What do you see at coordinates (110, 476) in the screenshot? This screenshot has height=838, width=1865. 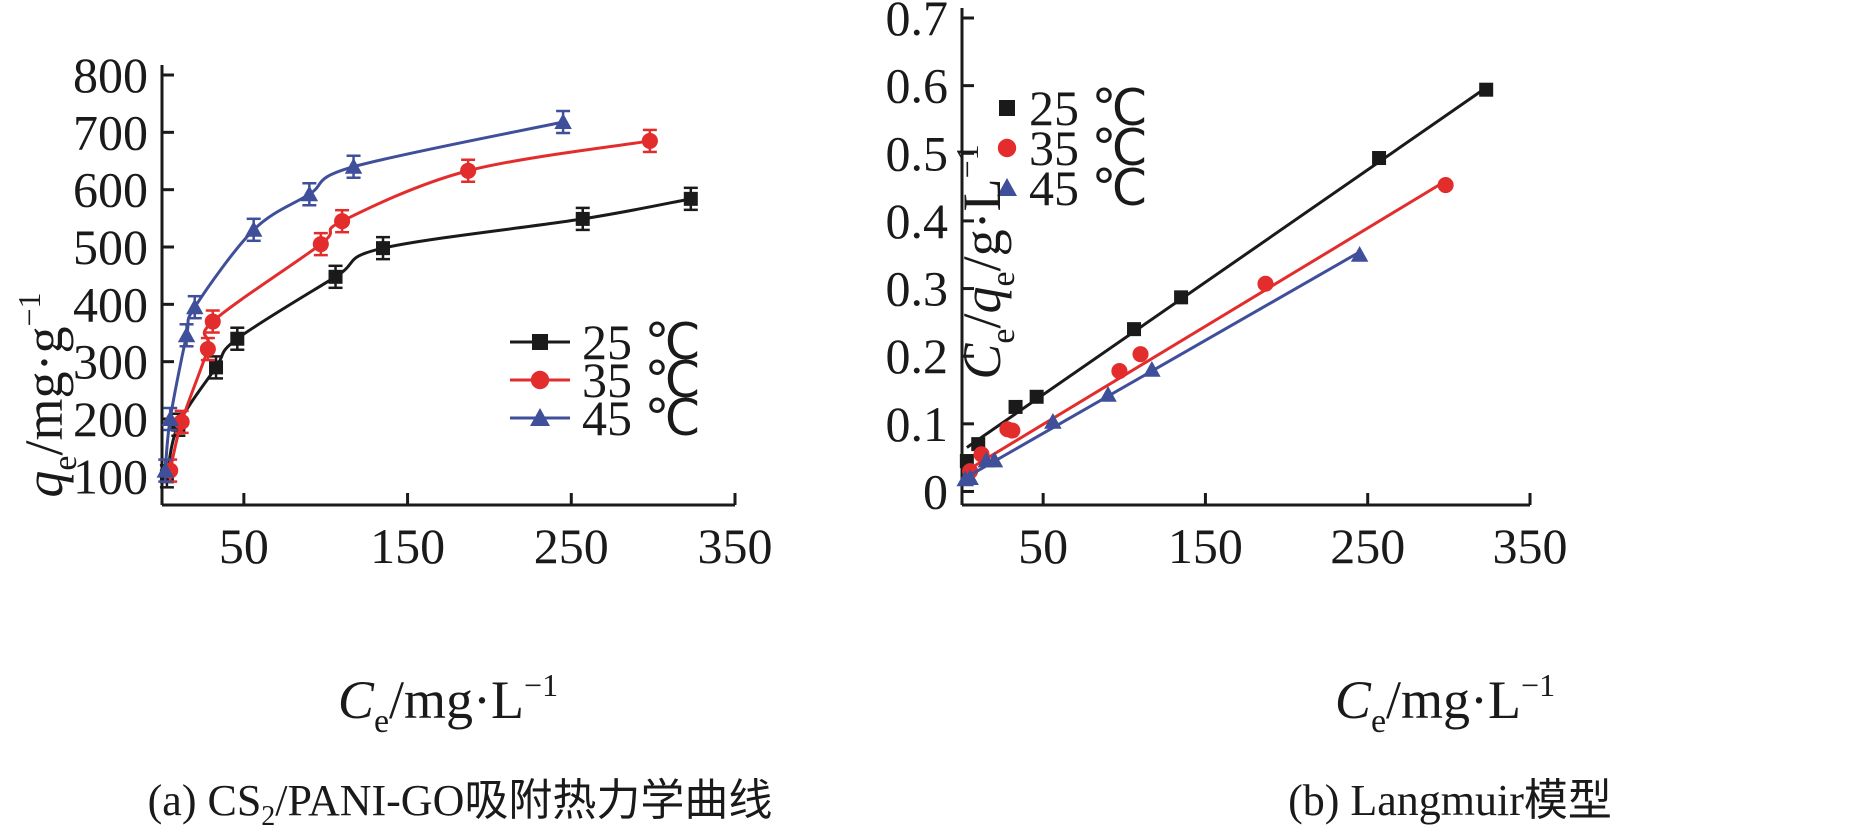 I see `y-tick-label: 100` at bounding box center [110, 476].